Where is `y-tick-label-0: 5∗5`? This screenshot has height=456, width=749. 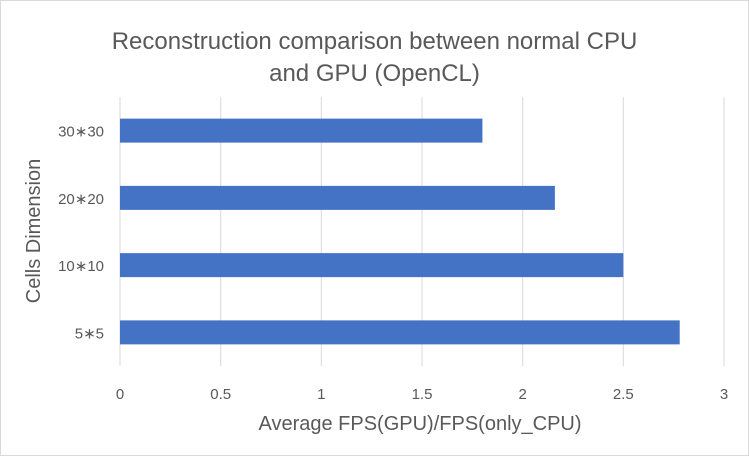 y-tick-label-0: 5∗5 is located at coordinates (89, 333).